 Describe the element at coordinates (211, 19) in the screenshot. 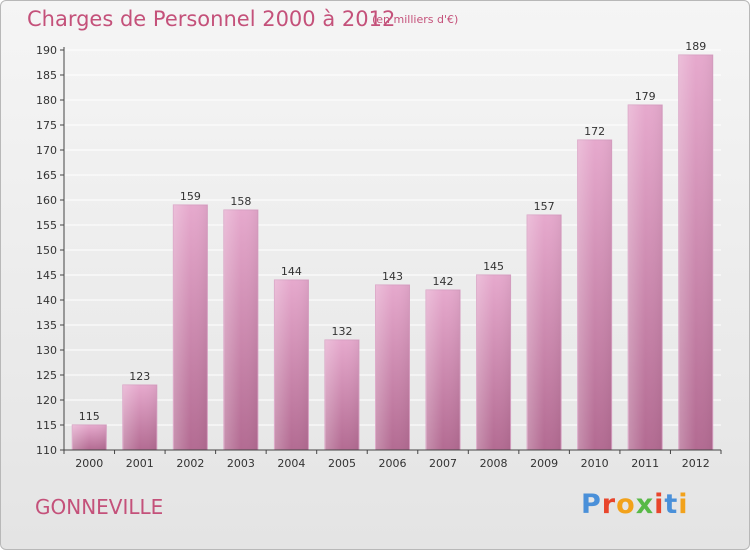

I see `chart-title: Charges de Personnel 2000 à 2012` at that location.